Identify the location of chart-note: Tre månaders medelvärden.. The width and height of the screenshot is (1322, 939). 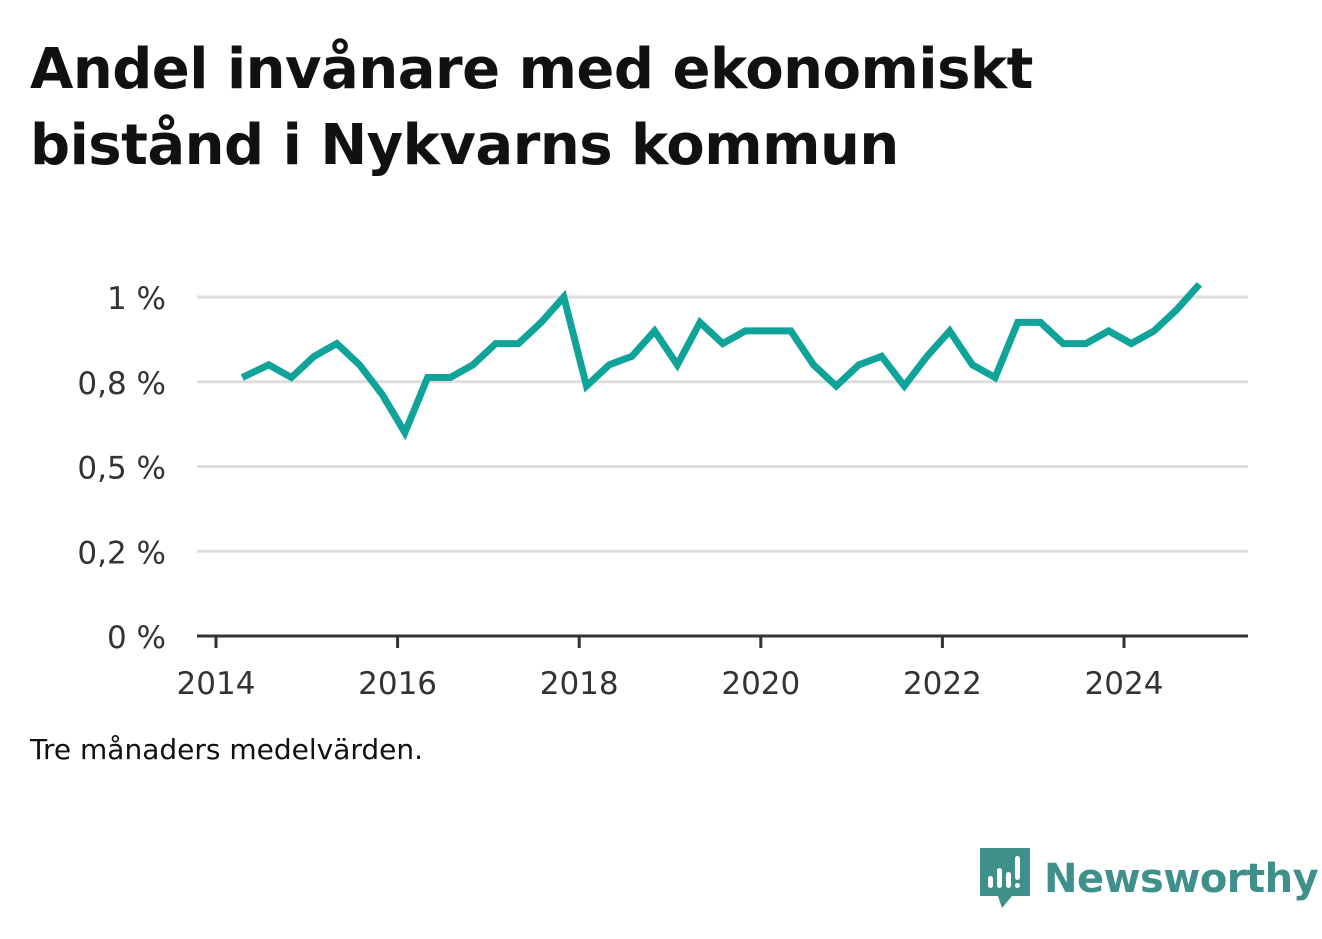
(227, 749).